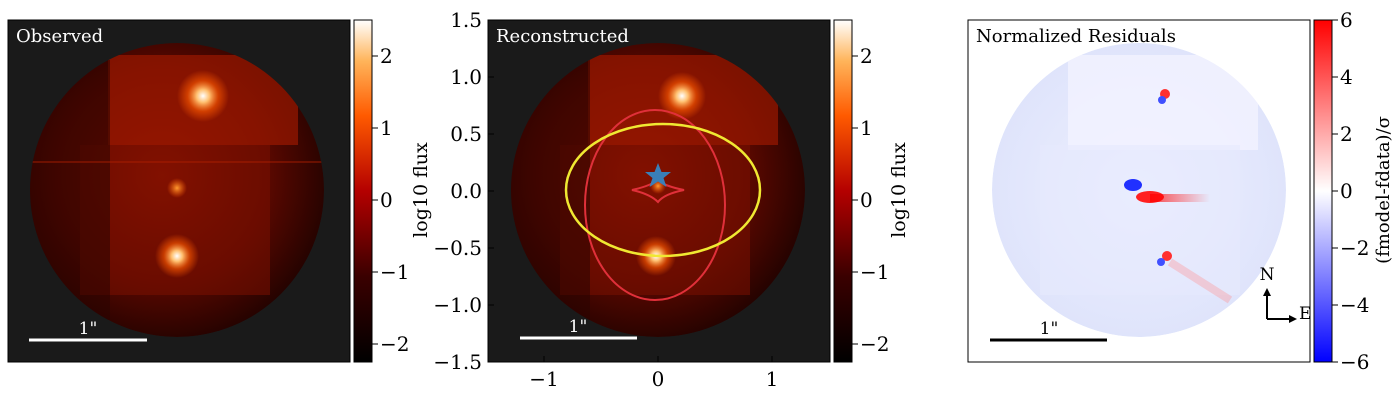 This screenshot has height=400, width=1400. What do you see at coordinates (1286, 294) in the screenshot?
I see `compass: N E` at bounding box center [1286, 294].